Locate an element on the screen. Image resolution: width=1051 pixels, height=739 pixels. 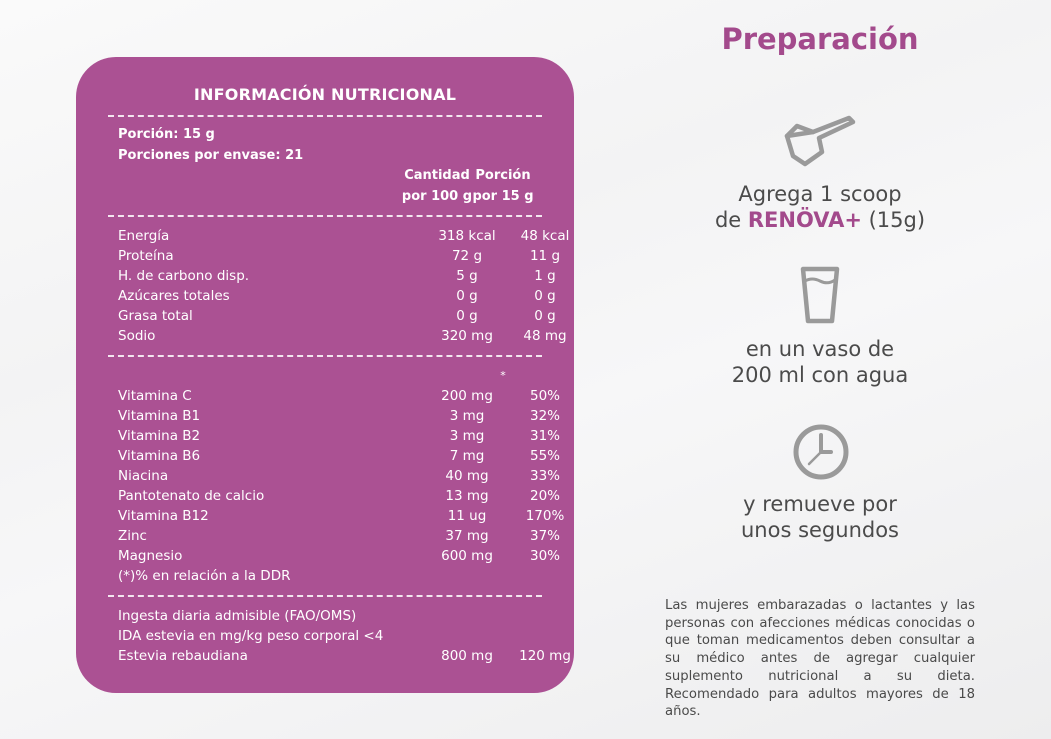
preparation-title: Preparación is located at coordinates (820, 39).